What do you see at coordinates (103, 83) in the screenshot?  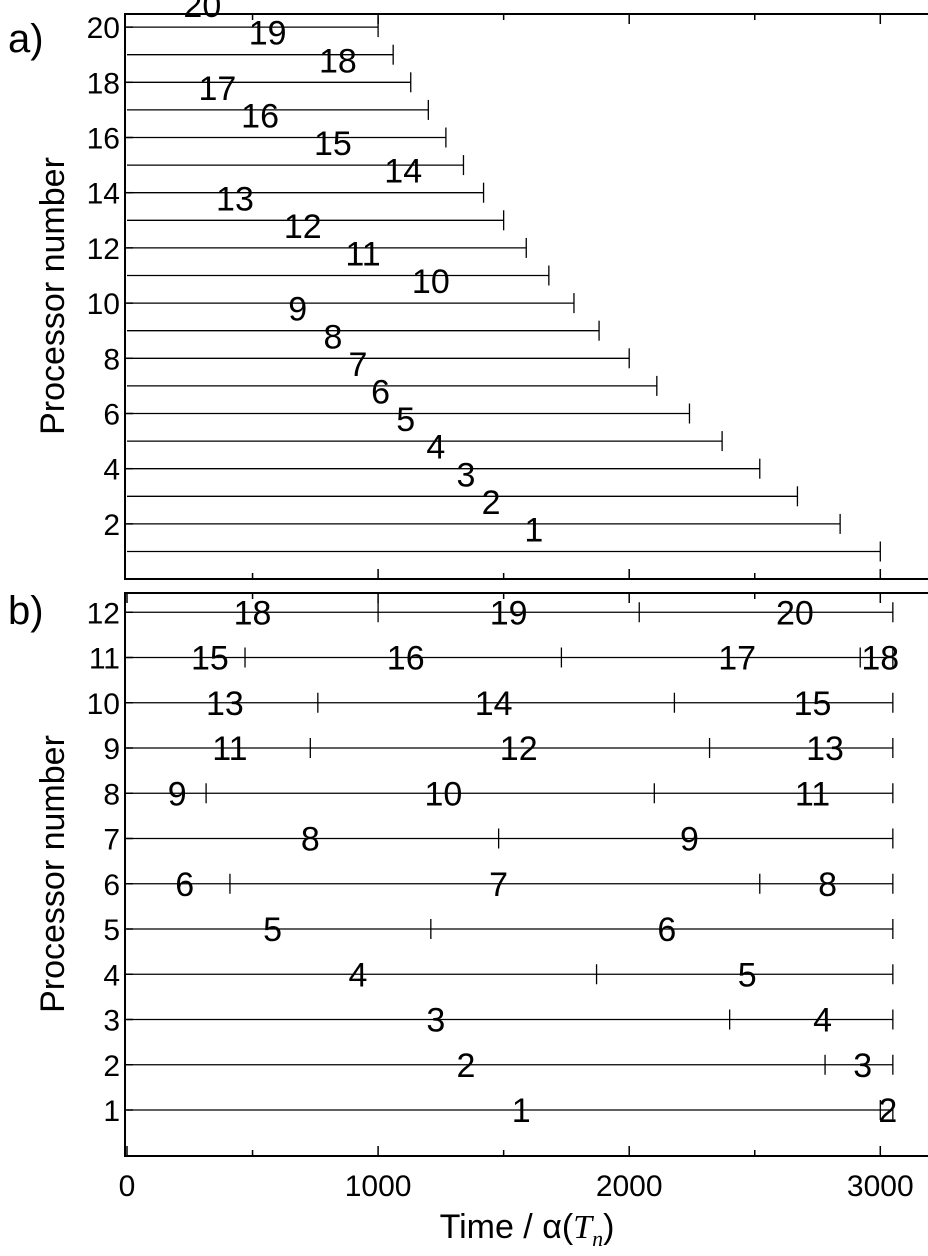 I see `y-tick-label: 18` at bounding box center [103, 83].